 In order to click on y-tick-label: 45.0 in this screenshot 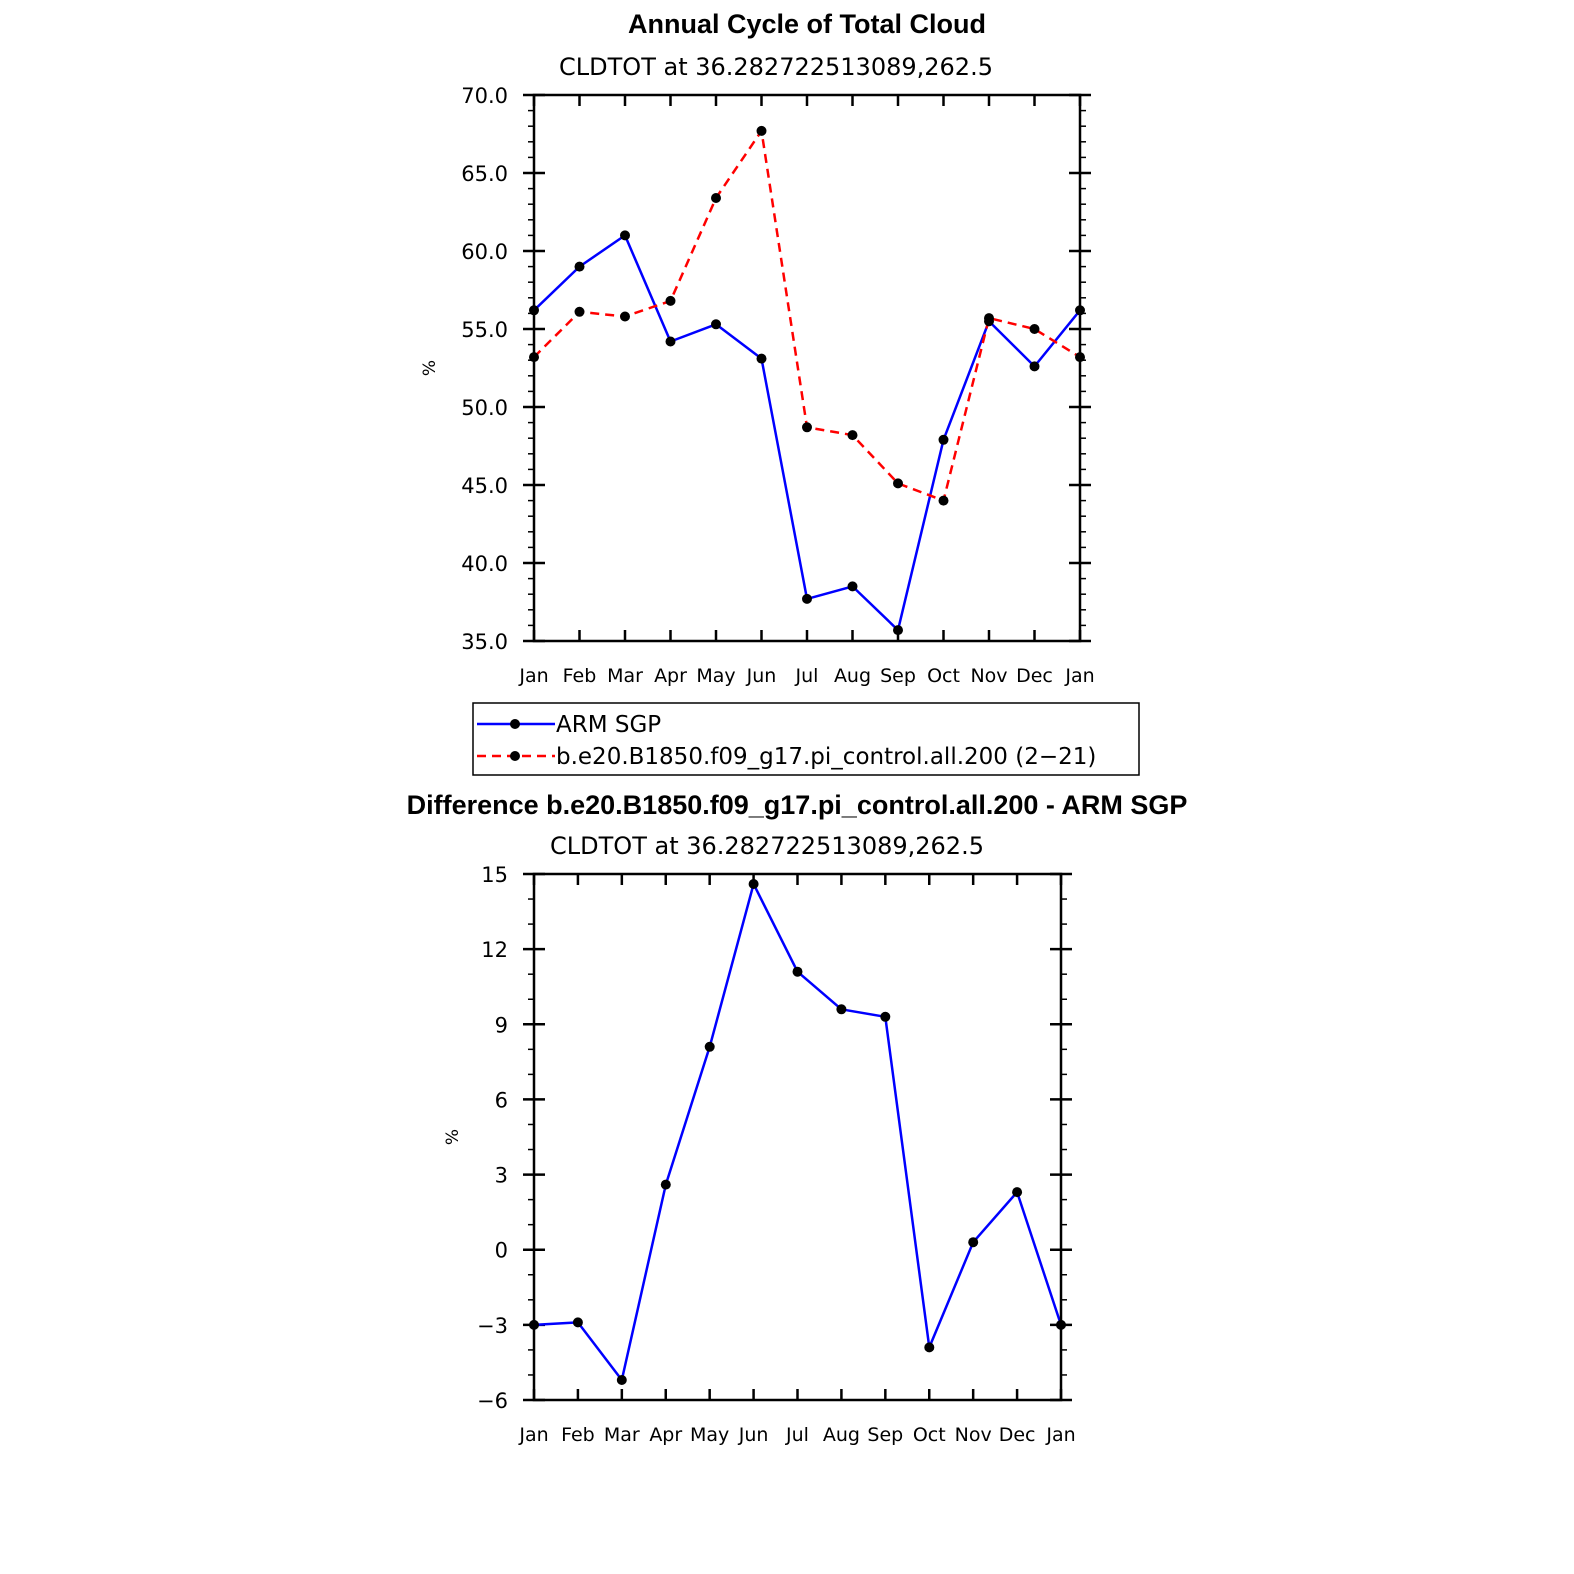, I will do `click(484, 486)`.